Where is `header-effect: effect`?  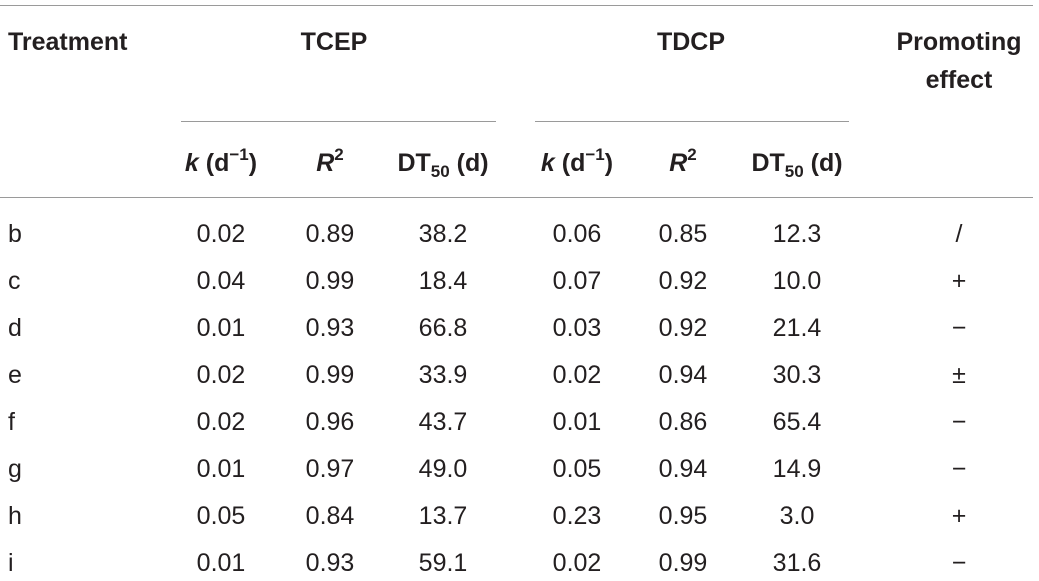 header-effect: effect is located at coordinates (959, 80).